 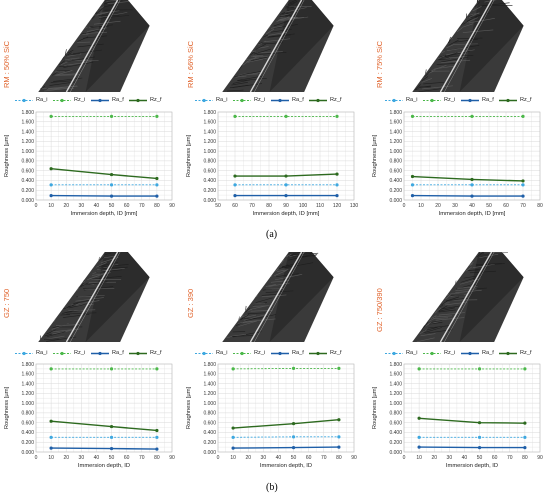 I want to click on y-tick-label: 1.000, so click(x=209, y=152).